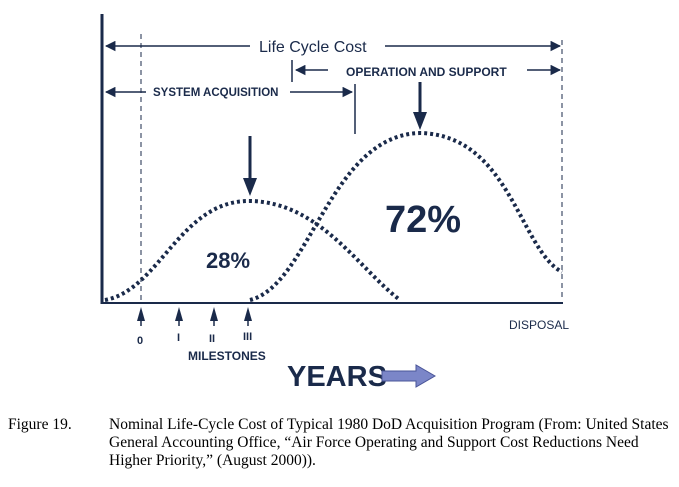  What do you see at coordinates (228, 260) in the screenshot?
I see `acquisition-percent-label: 28%` at bounding box center [228, 260].